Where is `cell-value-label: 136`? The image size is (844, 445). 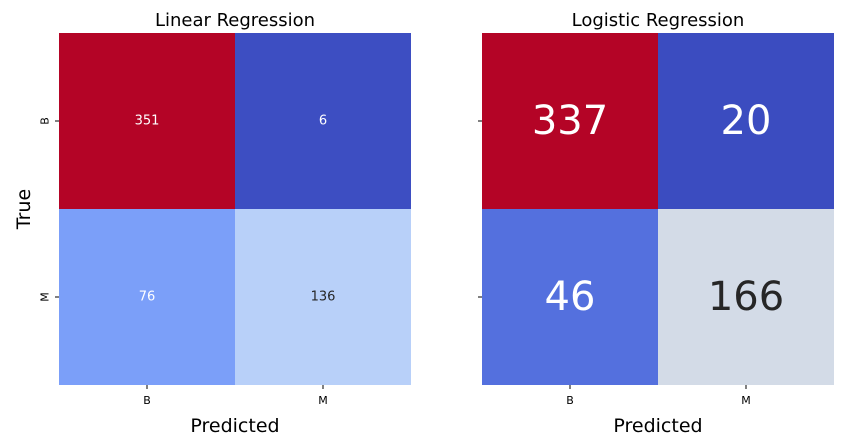 cell-value-label: 136 is located at coordinates (323, 297).